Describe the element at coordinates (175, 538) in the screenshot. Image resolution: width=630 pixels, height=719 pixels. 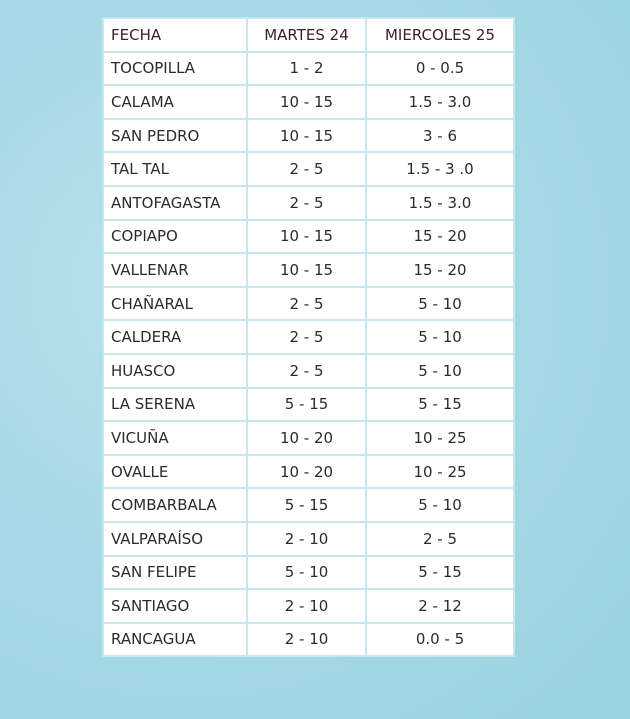
I see `city-cell: VALPARAÍSO` at that location.